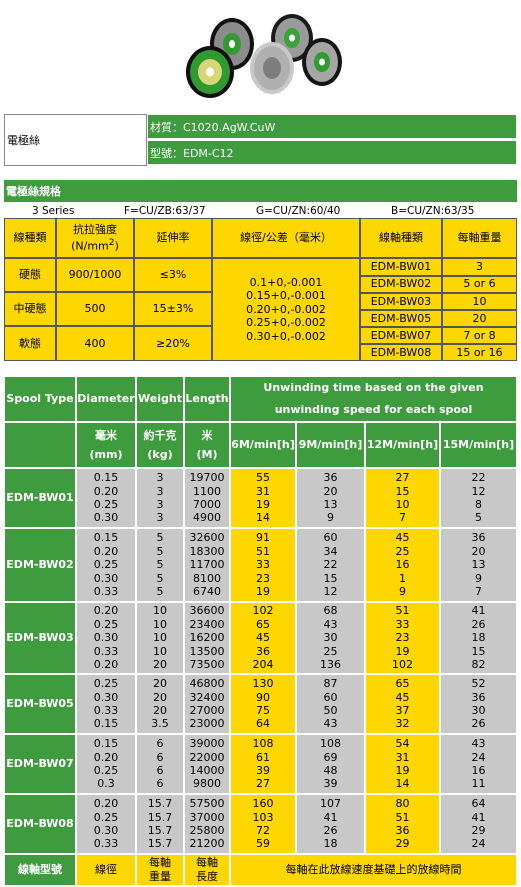 The height and width of the screenshot is (887, 521). I want to click on value-diameter: 0.20, so click(106, 611).